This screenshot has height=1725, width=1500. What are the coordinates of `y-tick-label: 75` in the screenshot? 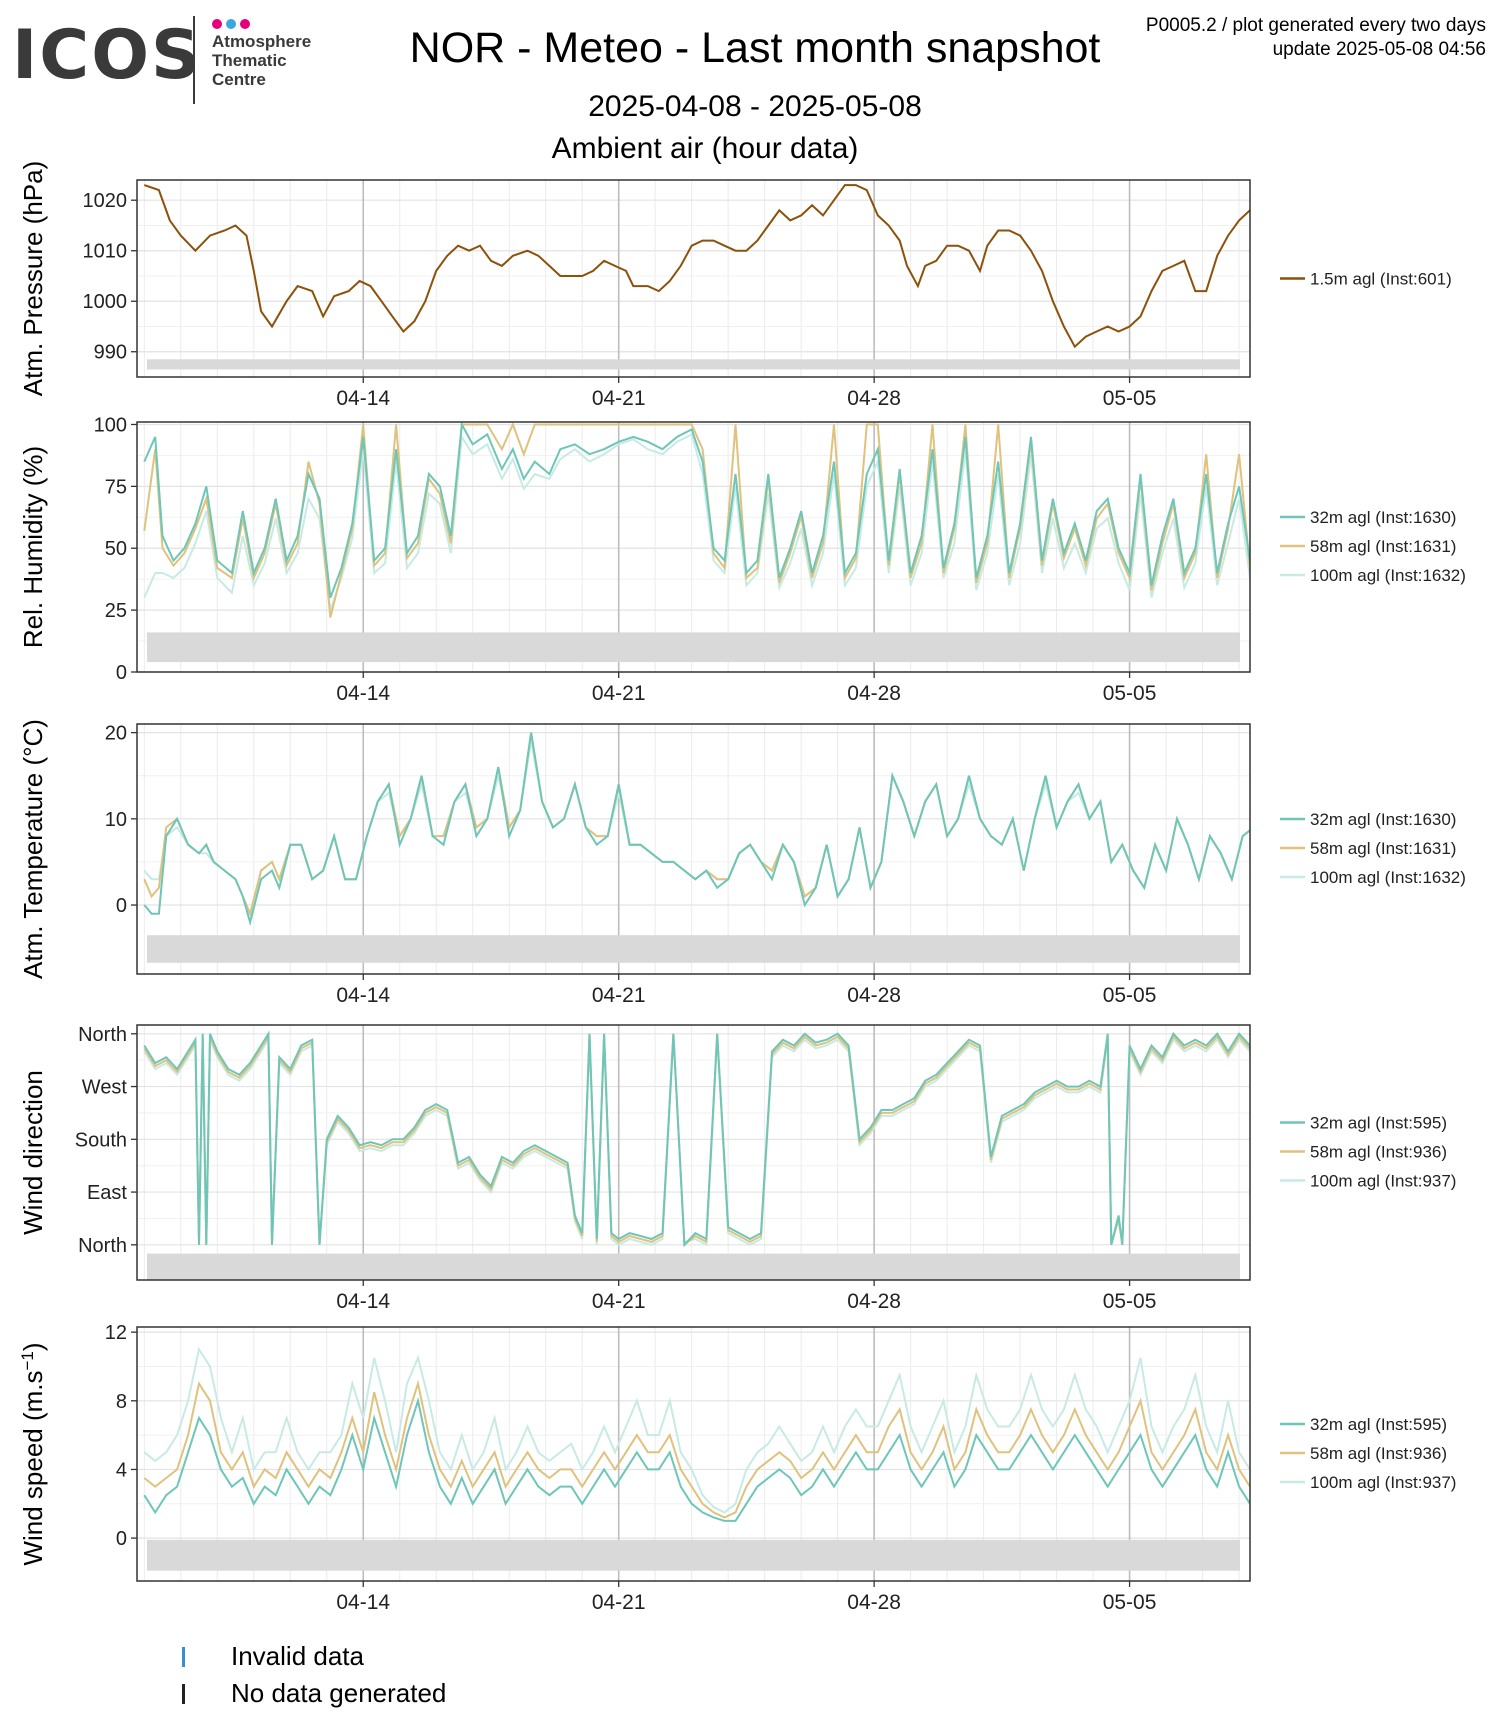 It's located at (116, 487).